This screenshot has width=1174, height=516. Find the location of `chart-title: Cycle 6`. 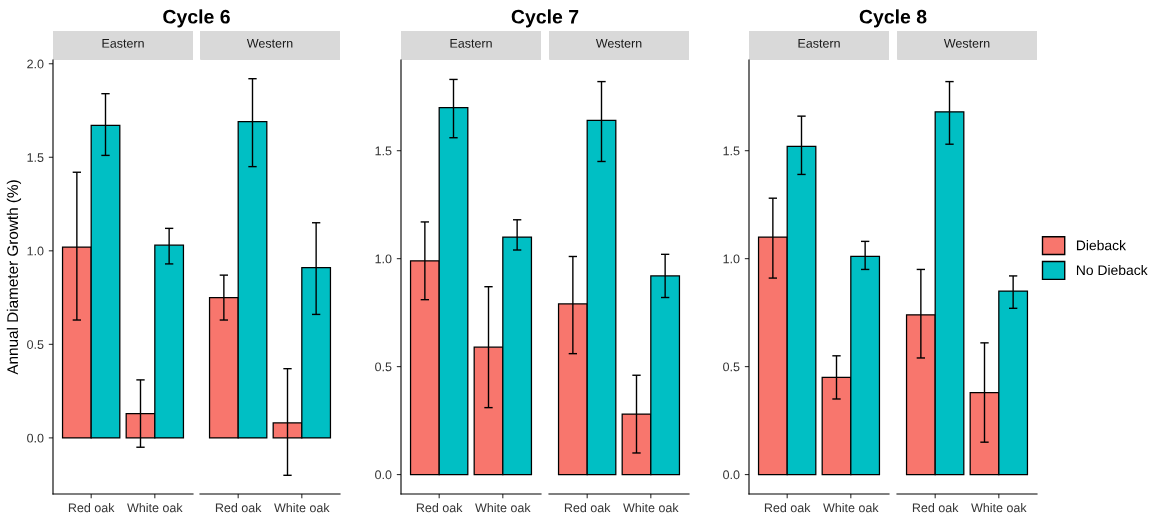

chart-title: Cycle 6 is located at coordinates (196, 18).